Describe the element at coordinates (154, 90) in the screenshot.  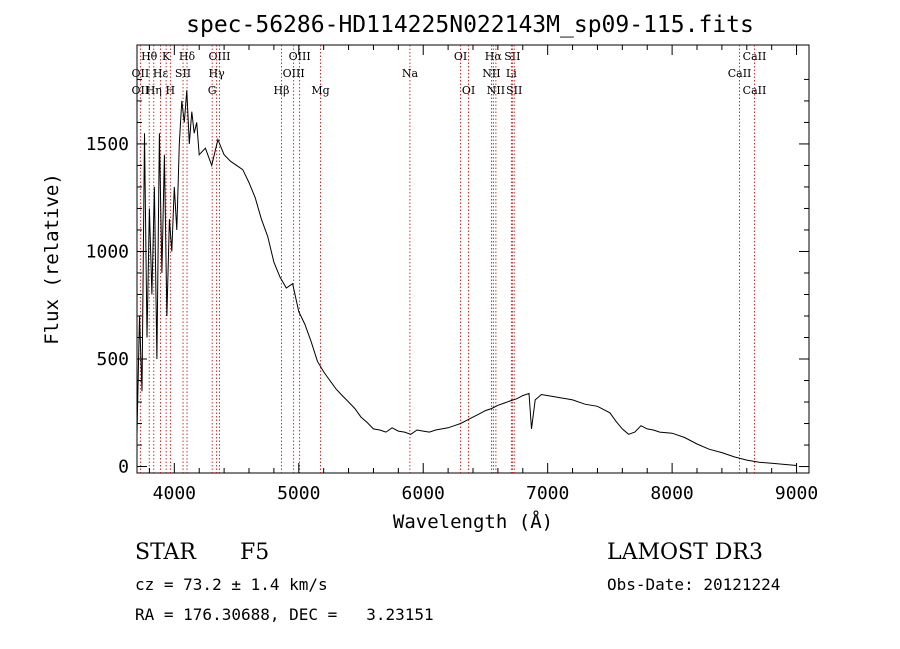
I see `line-marker-label: Hη` at that location.